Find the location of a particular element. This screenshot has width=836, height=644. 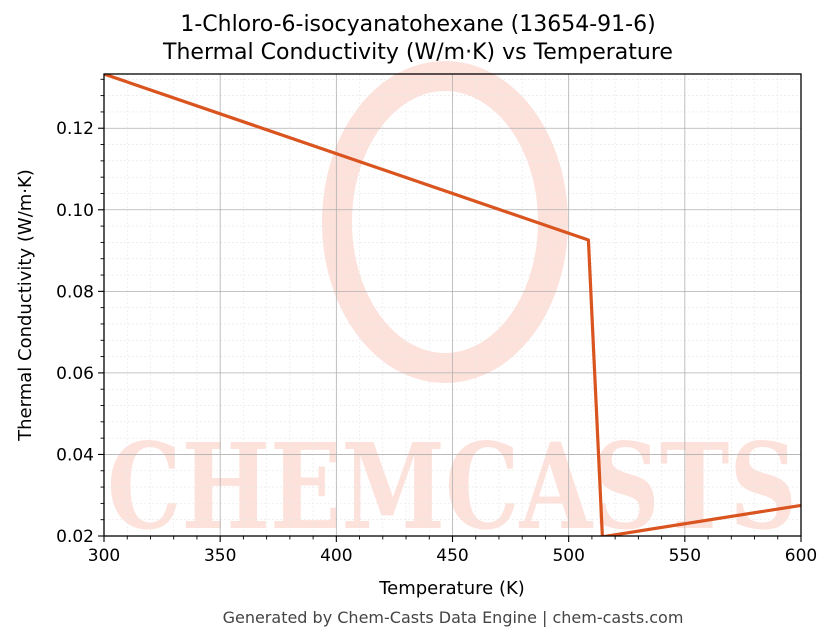

x-tick-label: 300 is located at coordinates (104, 556).